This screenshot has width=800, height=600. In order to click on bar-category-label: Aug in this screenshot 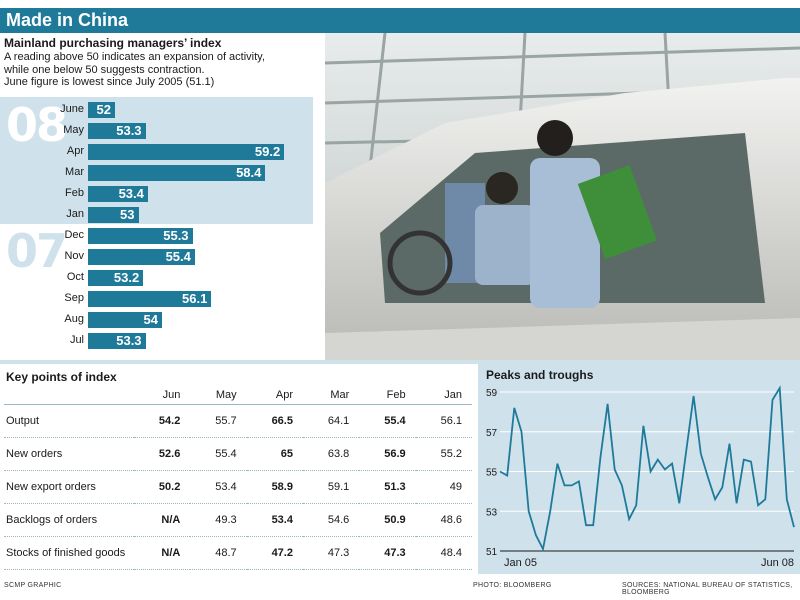, I will do `click(74, 319)`.